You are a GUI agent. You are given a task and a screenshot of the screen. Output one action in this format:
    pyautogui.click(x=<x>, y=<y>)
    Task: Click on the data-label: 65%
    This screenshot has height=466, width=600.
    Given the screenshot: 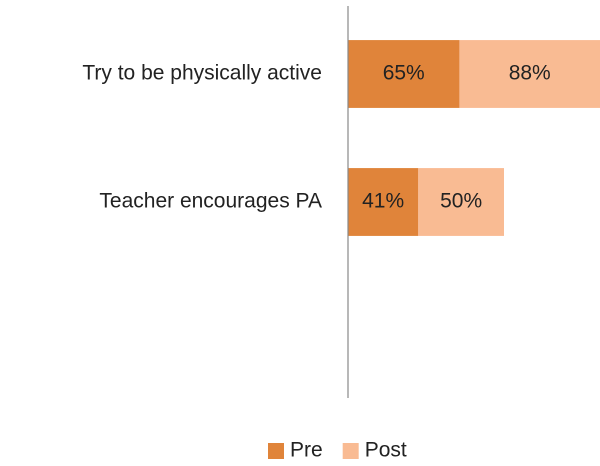 What is the action you would take?
    pyautogui.click(x=404, y=73)
    